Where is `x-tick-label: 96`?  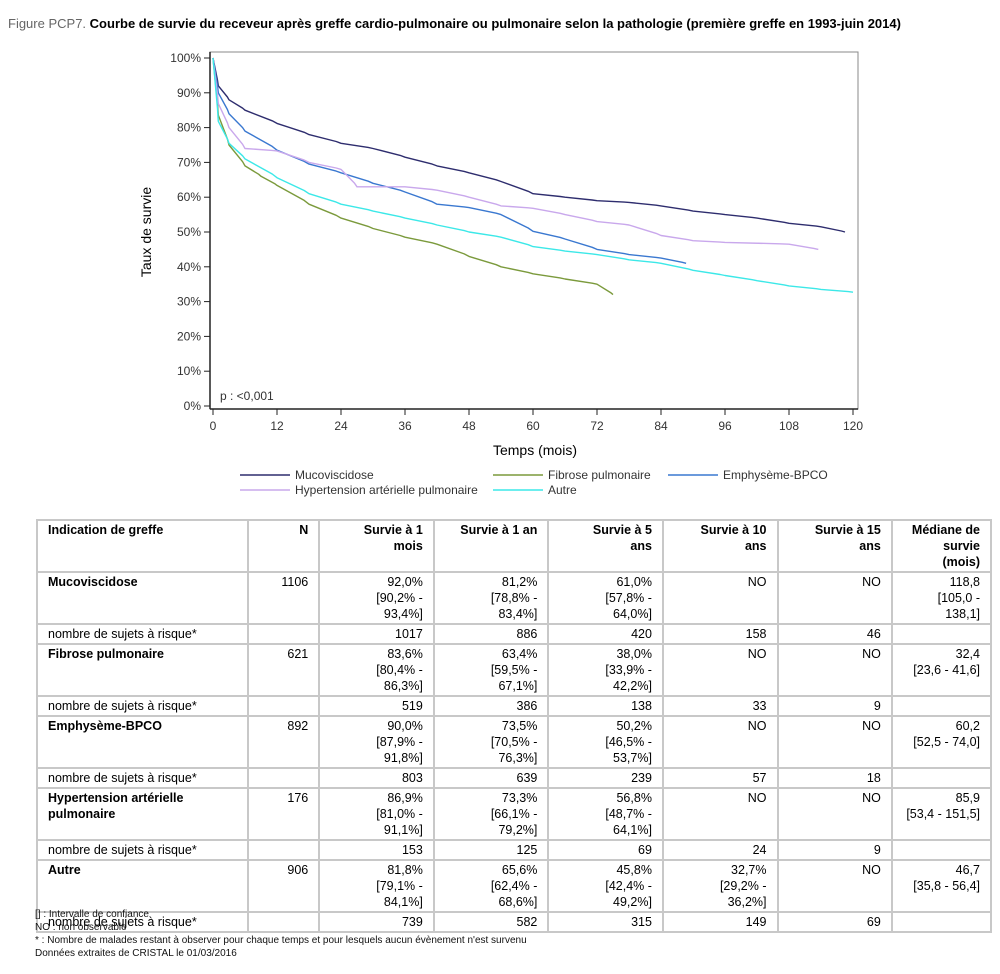 x-tick-label: 96 is located at coordinates (725, 426).